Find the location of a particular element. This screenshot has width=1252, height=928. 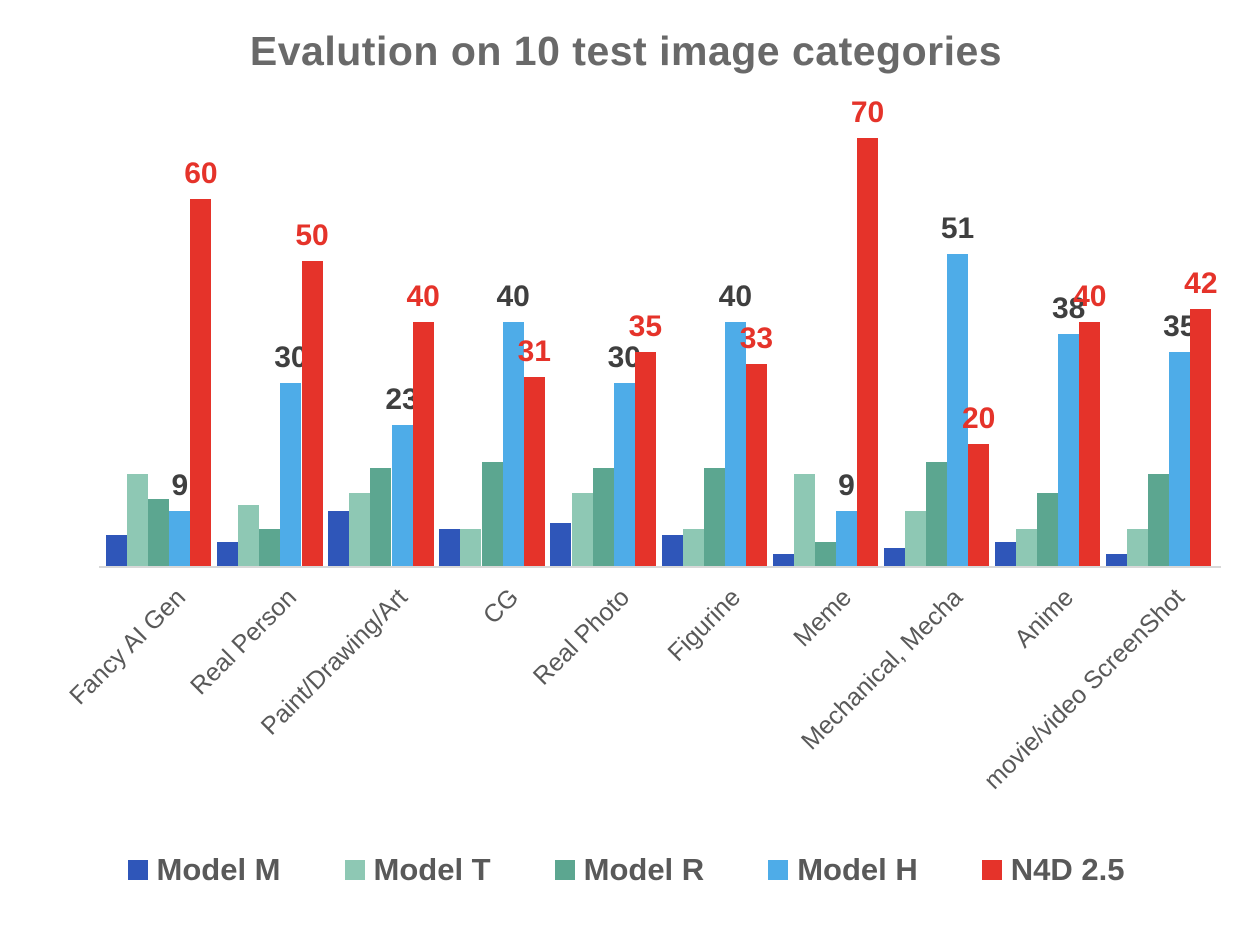

bar-value-label: 60 is located at coordinates (201, 174).